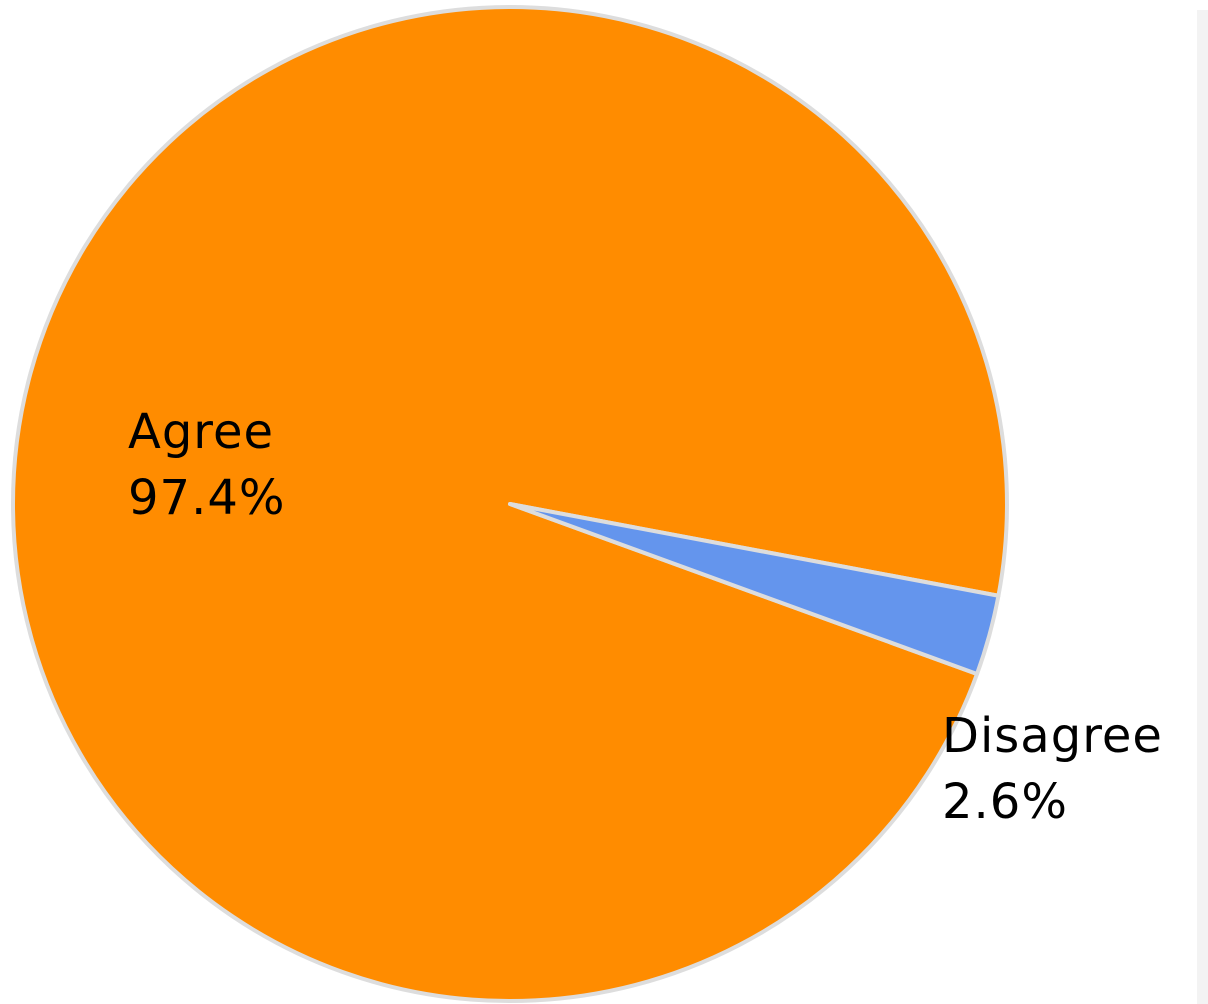 The height and width of the screenshot is (1004, 1208). Describe the element at coordinates (201, 432) in the screenshot. I see `slice-label-agree: Agree` at that location.